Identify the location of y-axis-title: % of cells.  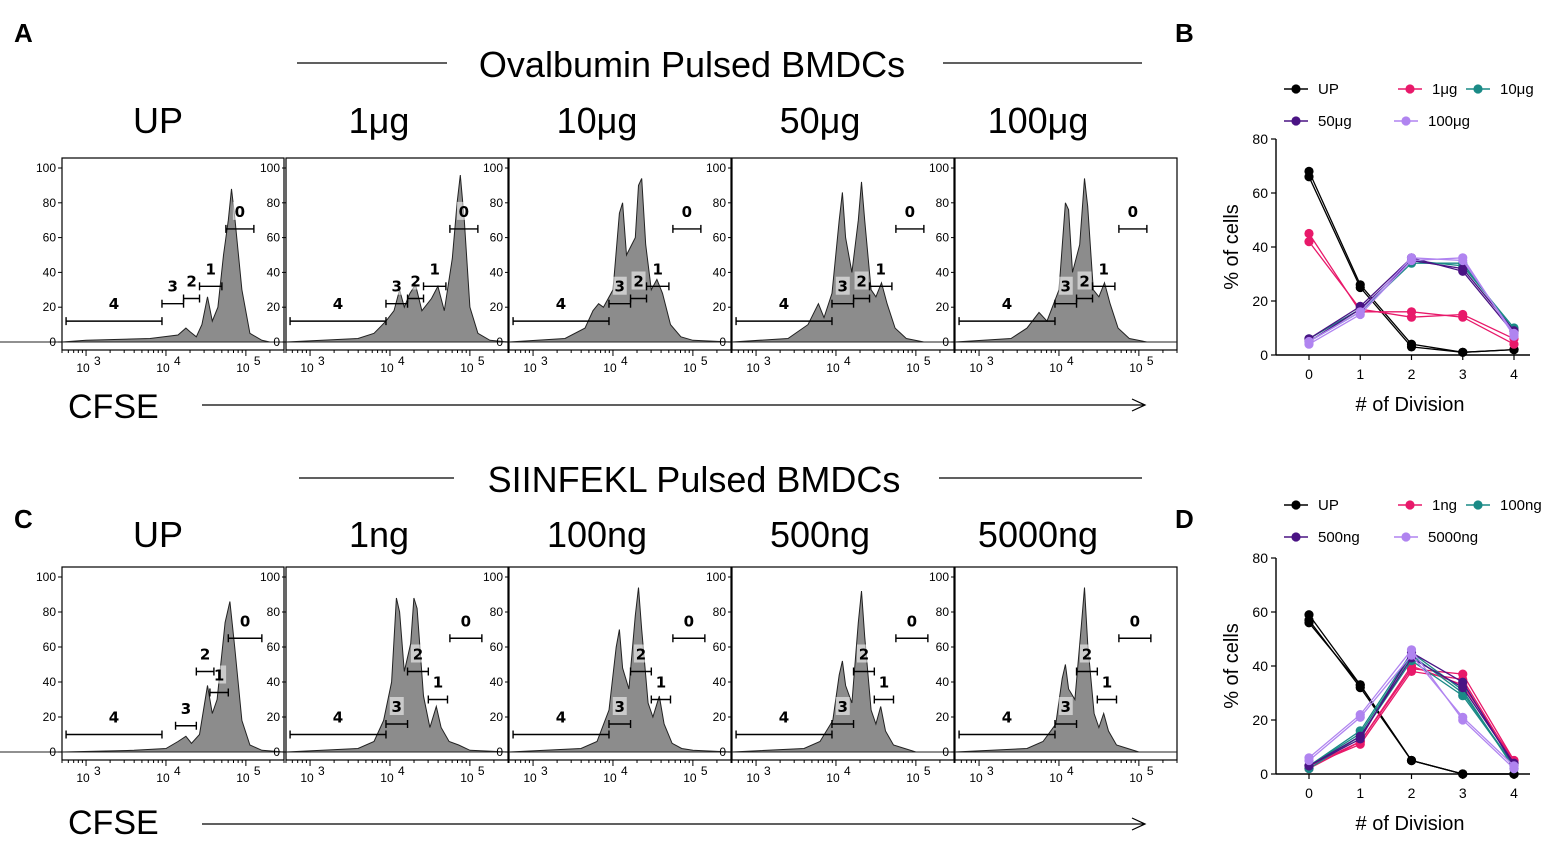
(1232, 666).